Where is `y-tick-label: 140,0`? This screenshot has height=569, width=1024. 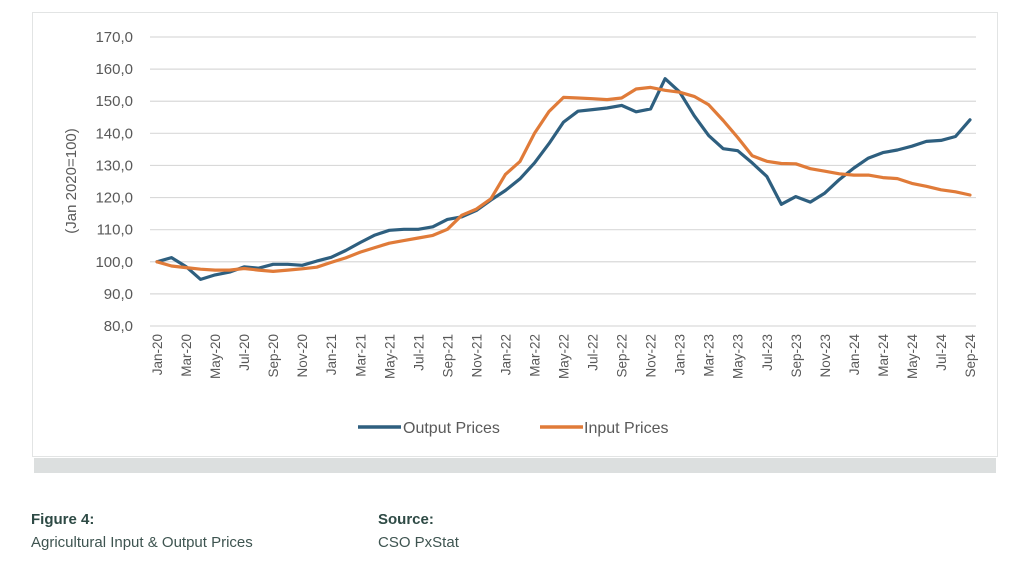 y-tick-label: 140,0 is located at coordinates (114, 133).